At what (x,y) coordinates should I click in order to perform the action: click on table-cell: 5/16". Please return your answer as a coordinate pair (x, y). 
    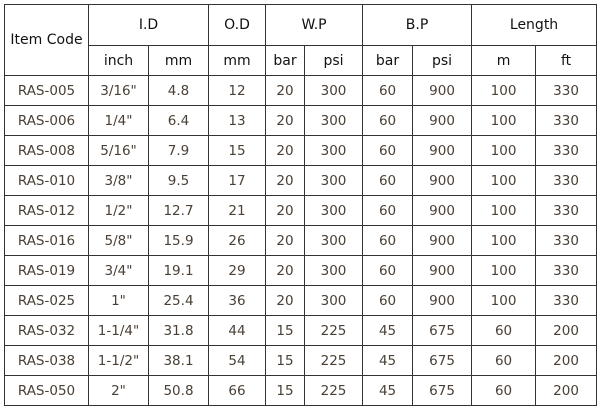
    Looking at the image, I should click on (118, 150).